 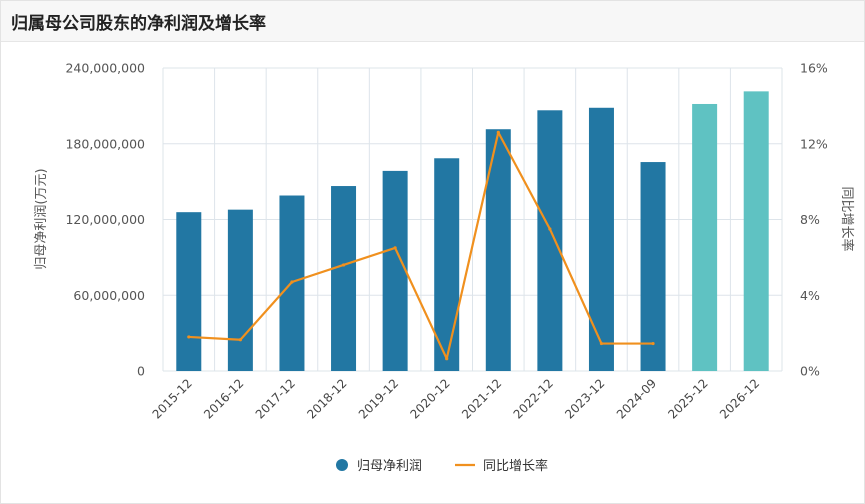 I want to click on right-tick-label: 16%, so click(x=814, y=68).